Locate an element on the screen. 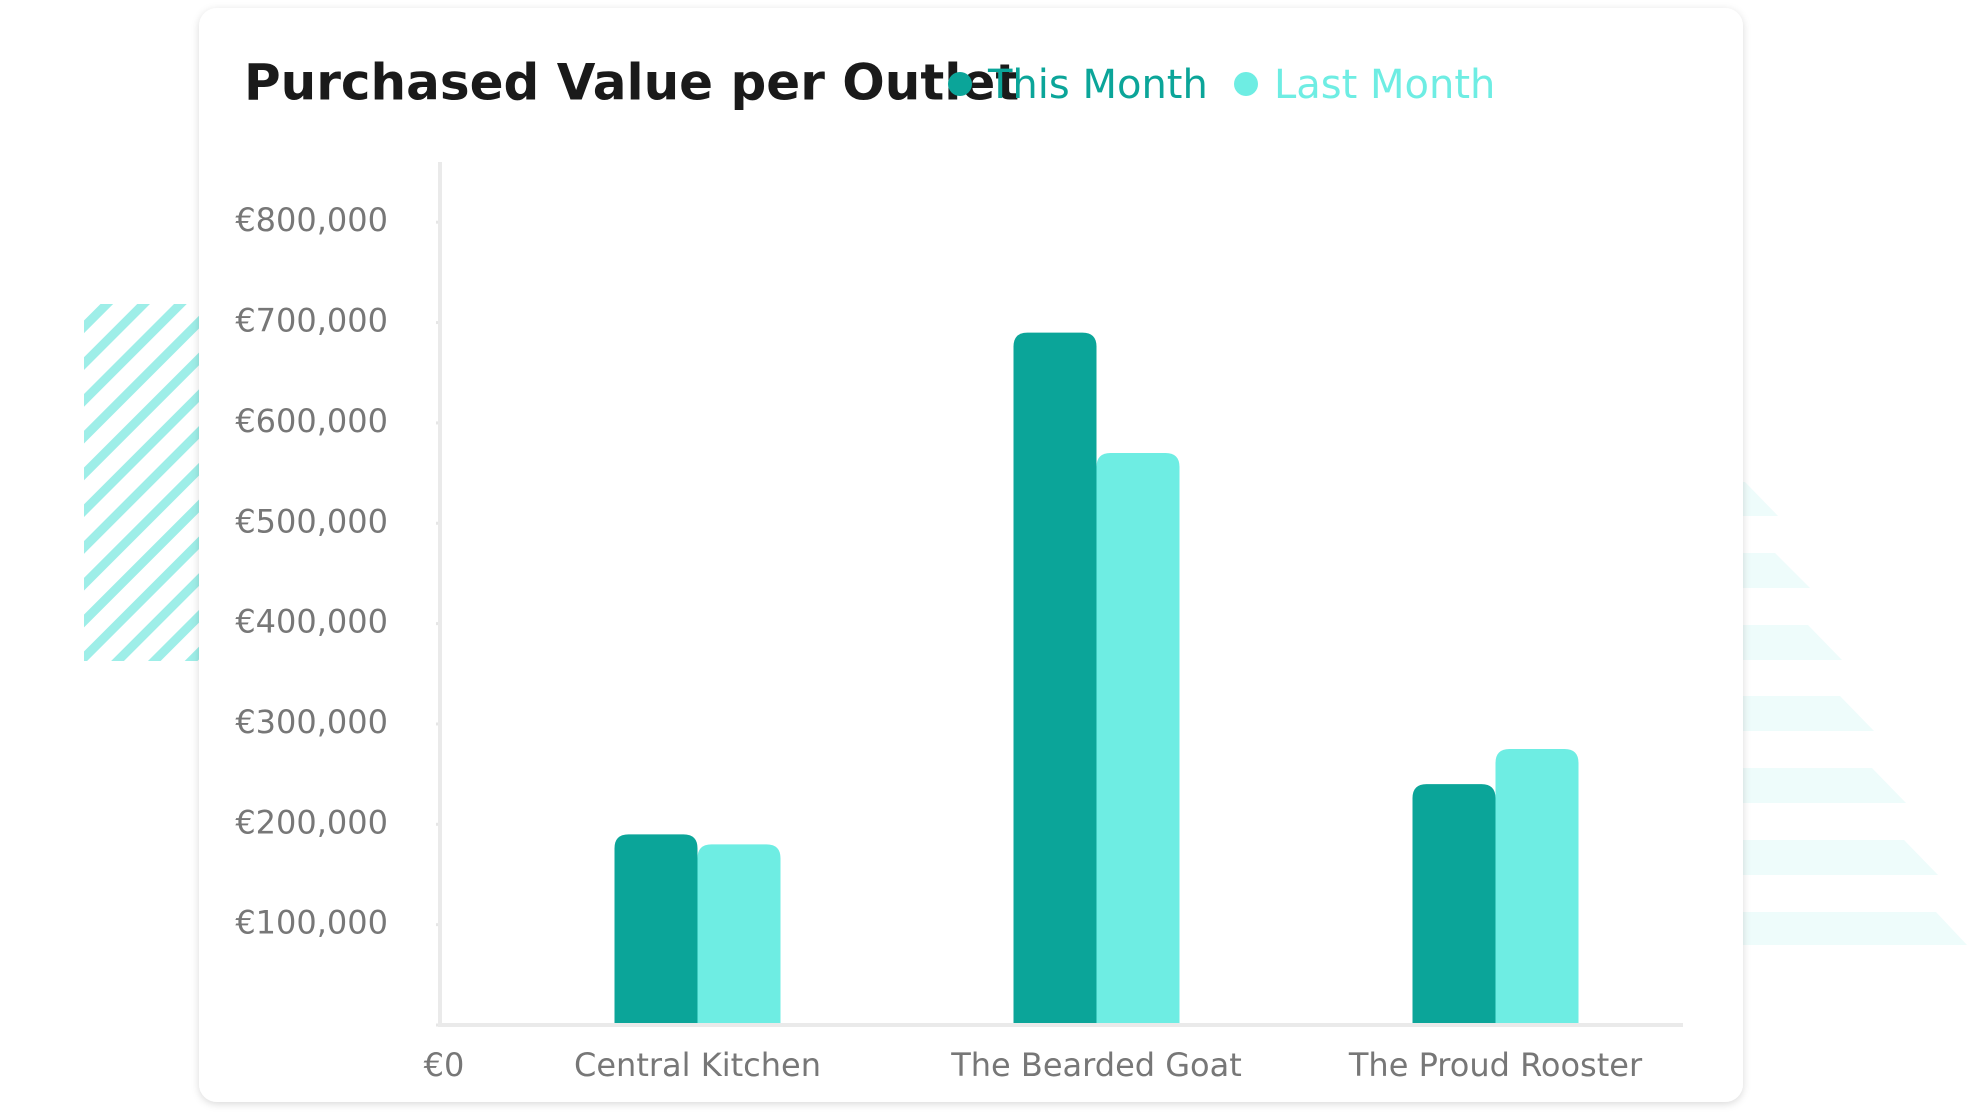 The height and width of the screenshot is (1113, 1967). y-tick-label: €500,000 is located at coordinates (311, 521).